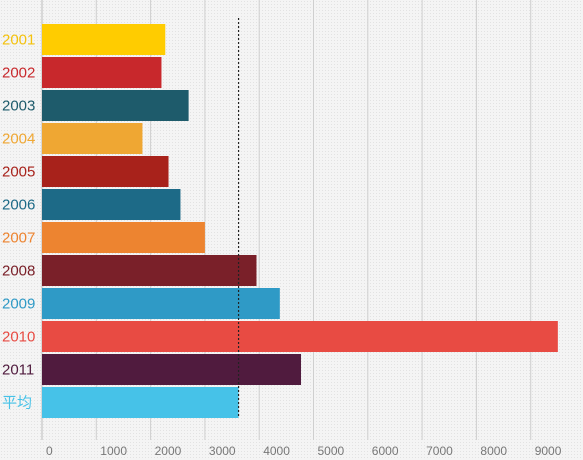  Describe the element at coordinates (49, 451) in the screenshot. I see `x-tick-label-0: 0` at that location.